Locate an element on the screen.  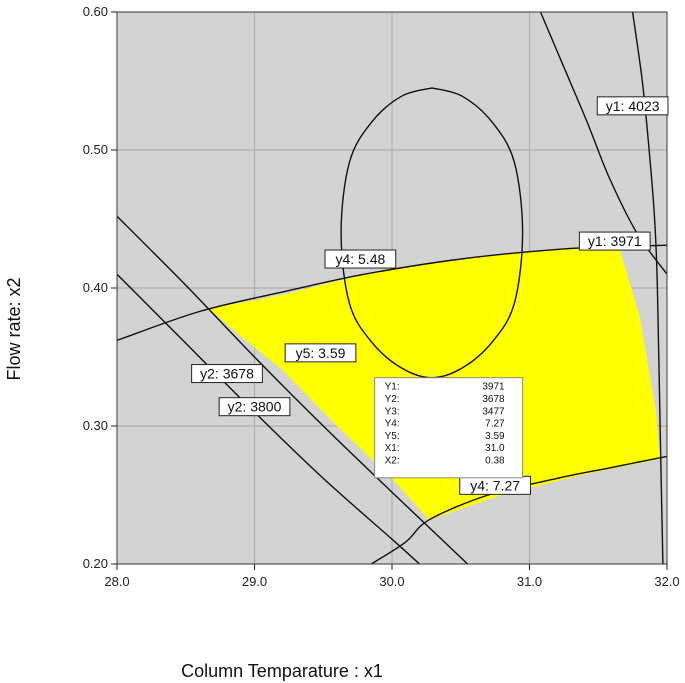
tooltip-key: Y4: is located at coordinates (392, 424).